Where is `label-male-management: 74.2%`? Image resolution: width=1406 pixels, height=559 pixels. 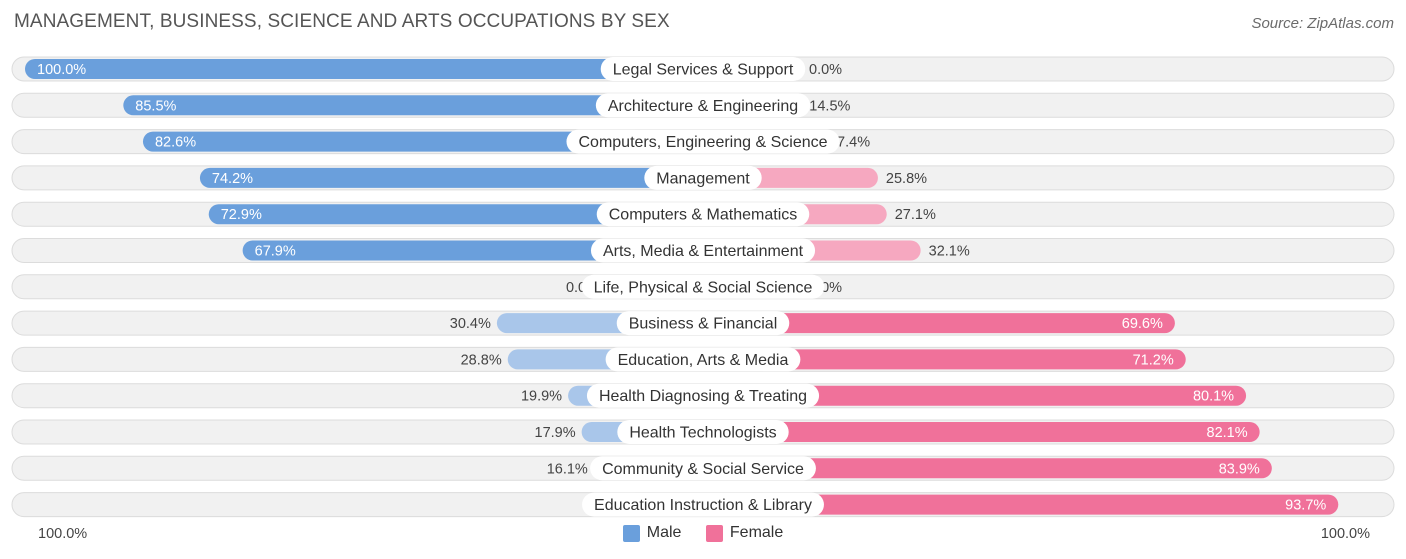 label-male-management: 74.2% is located at coordinates (232, 179).